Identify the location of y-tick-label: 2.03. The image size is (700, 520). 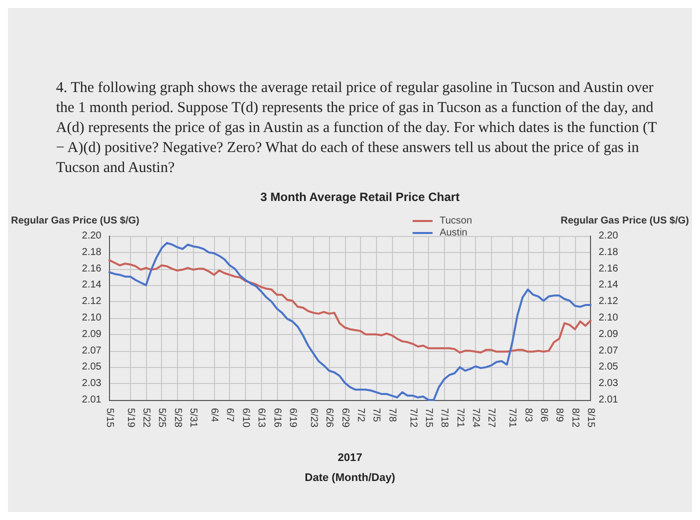
(92, 384).